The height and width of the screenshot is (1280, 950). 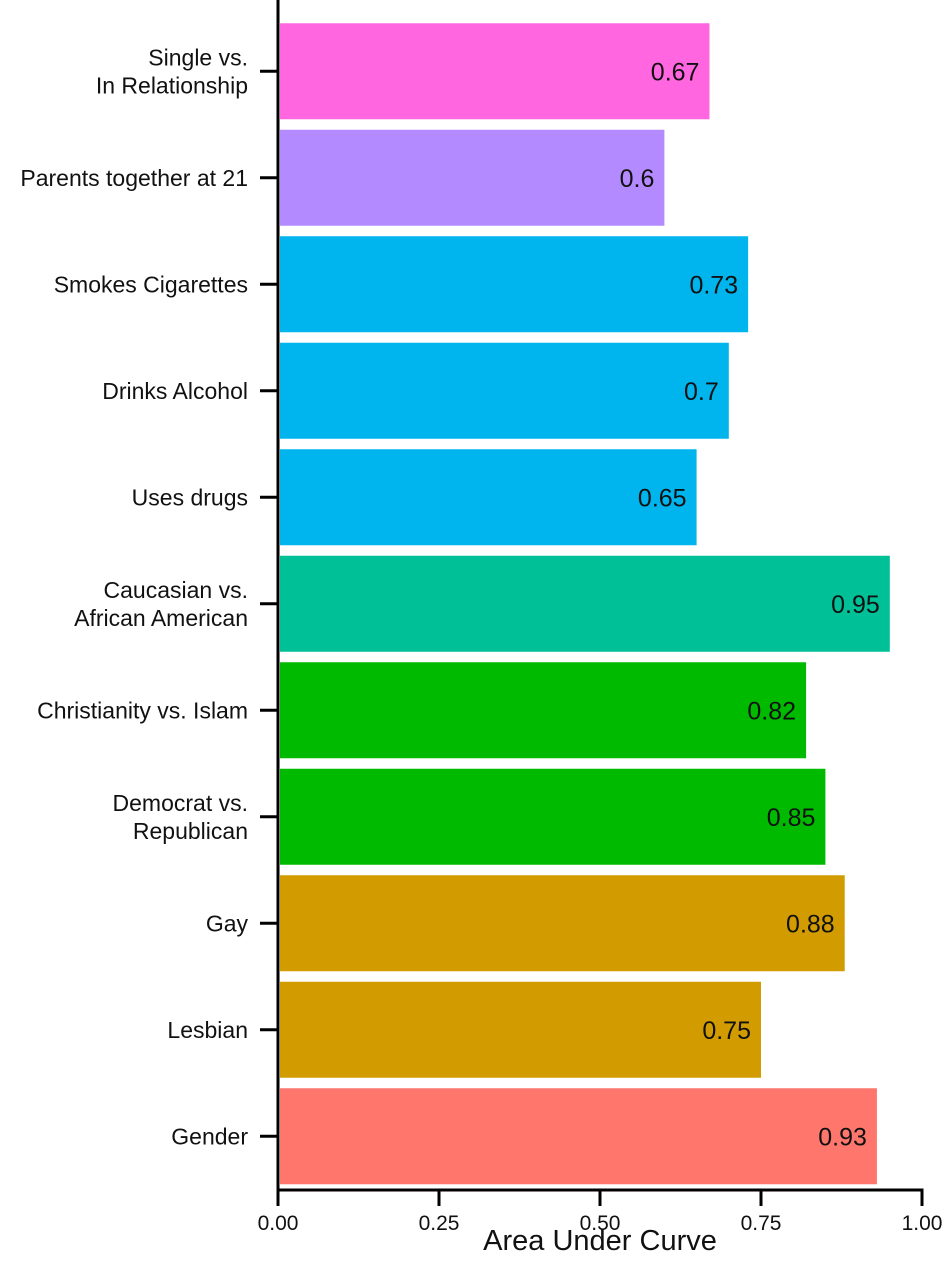 What do you see at coordinates (662, 498) in the screenshot?
I see `bar-value-label: 0.65` at bounding box center [662, 498].